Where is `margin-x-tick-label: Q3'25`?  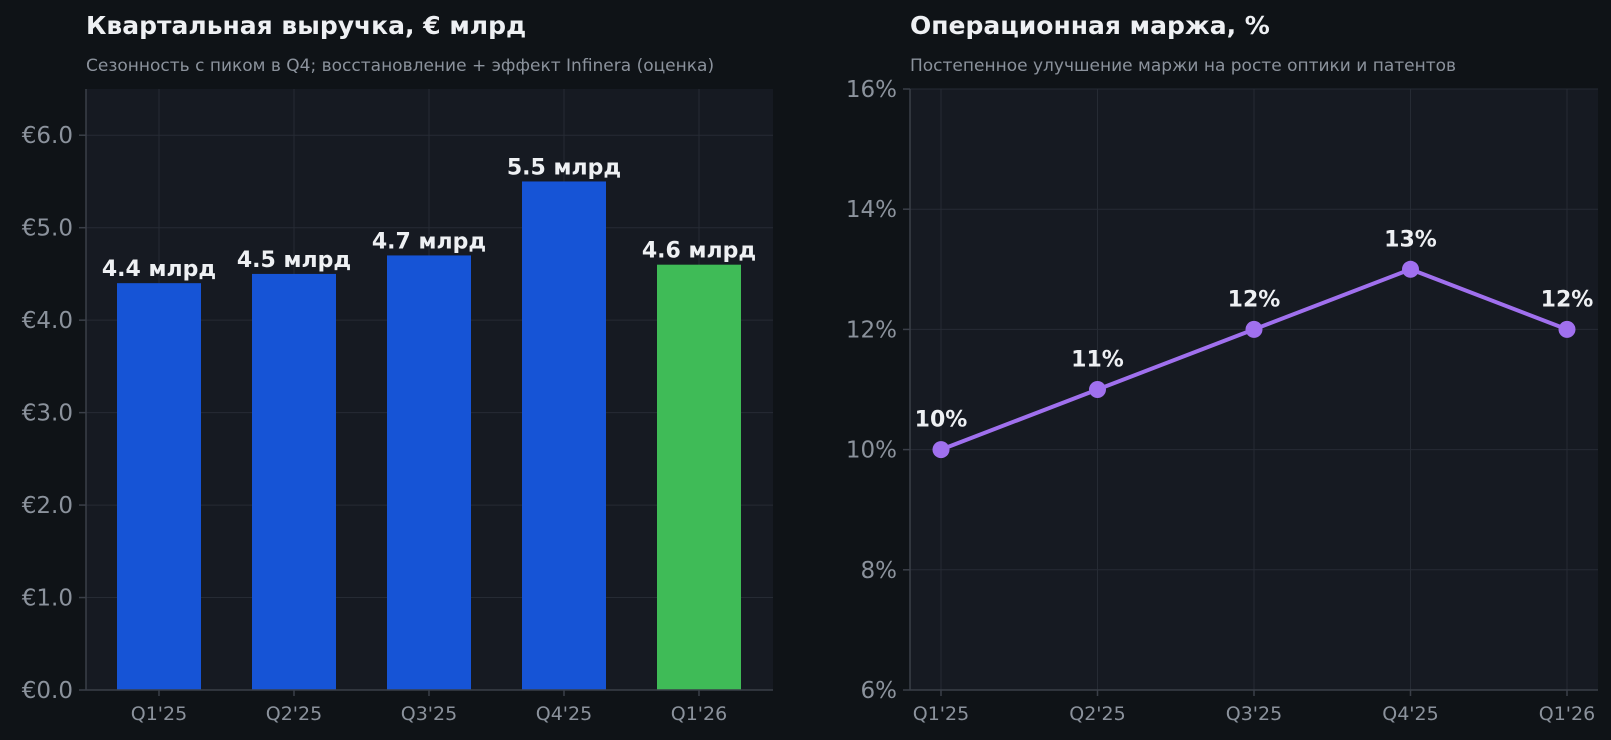 margin-x-tick-label: Q3'25 is located at coordinates (1254, 714).